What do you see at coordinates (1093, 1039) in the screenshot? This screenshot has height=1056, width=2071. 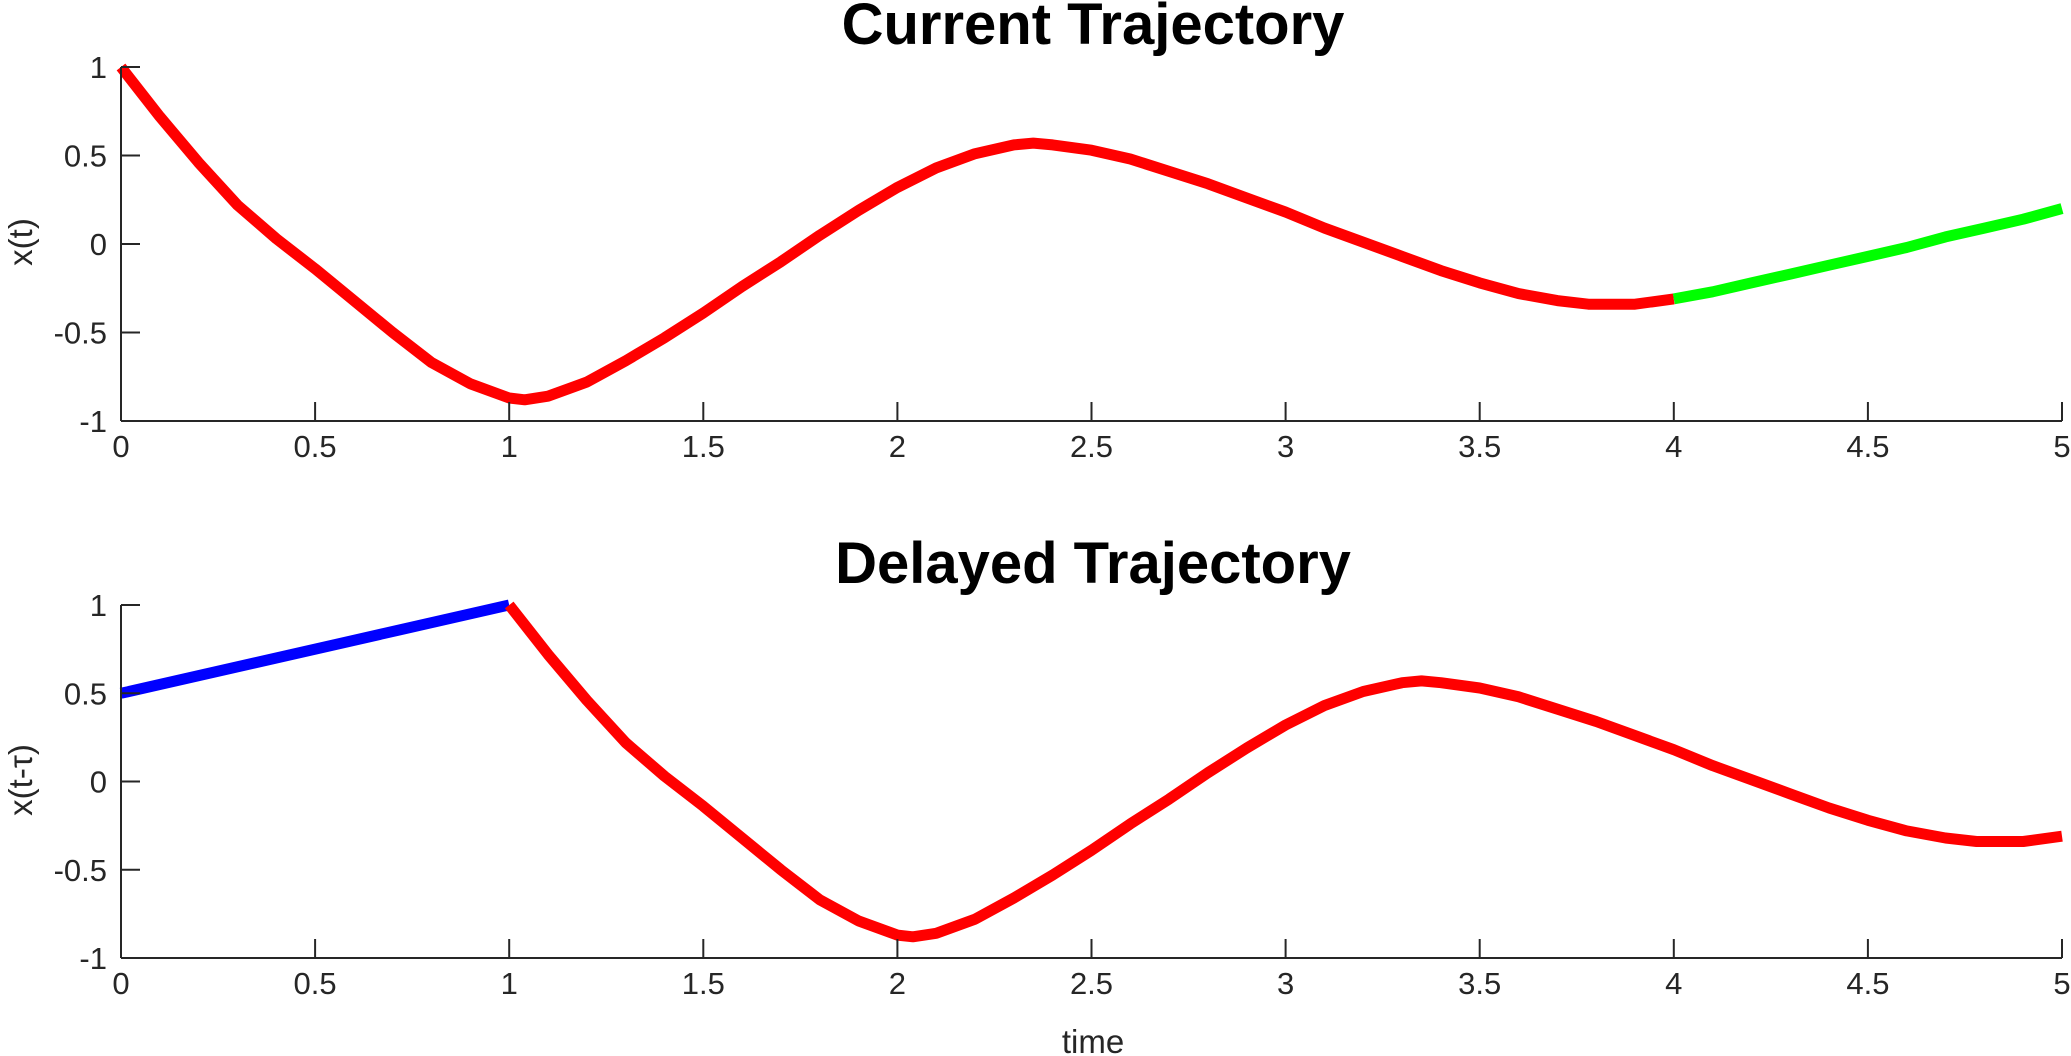 I see `x-axis-label: time` at bounding box center [1093, 1039].